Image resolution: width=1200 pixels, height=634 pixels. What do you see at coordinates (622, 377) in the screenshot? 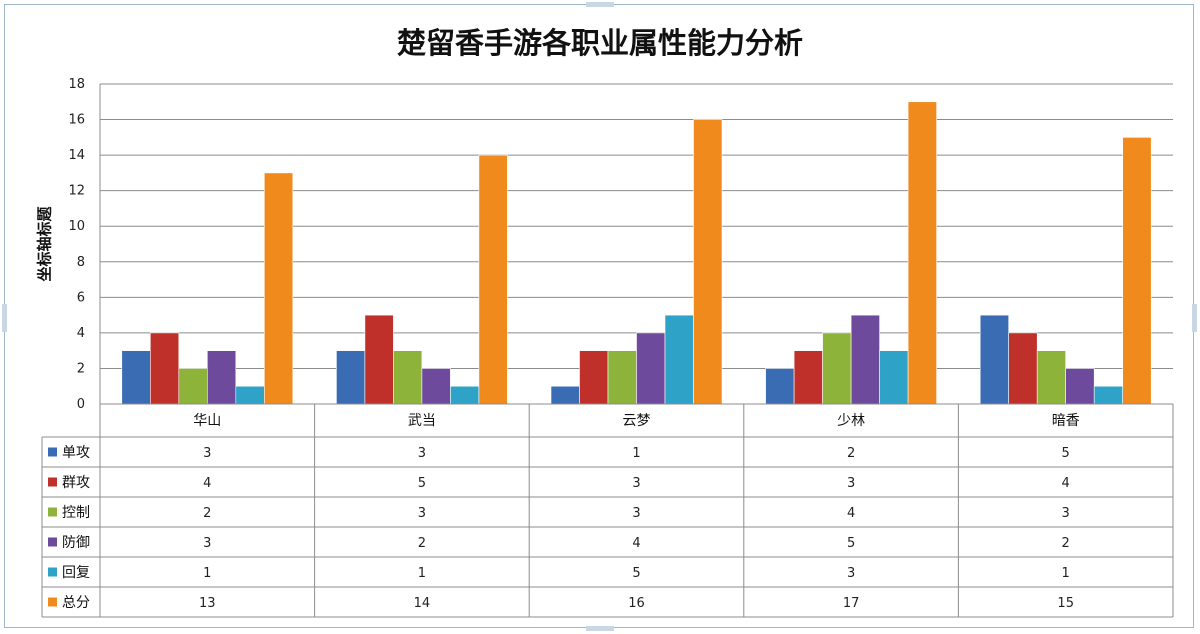
I see `bar-控制-云梦` at bounding box center [622, 377].